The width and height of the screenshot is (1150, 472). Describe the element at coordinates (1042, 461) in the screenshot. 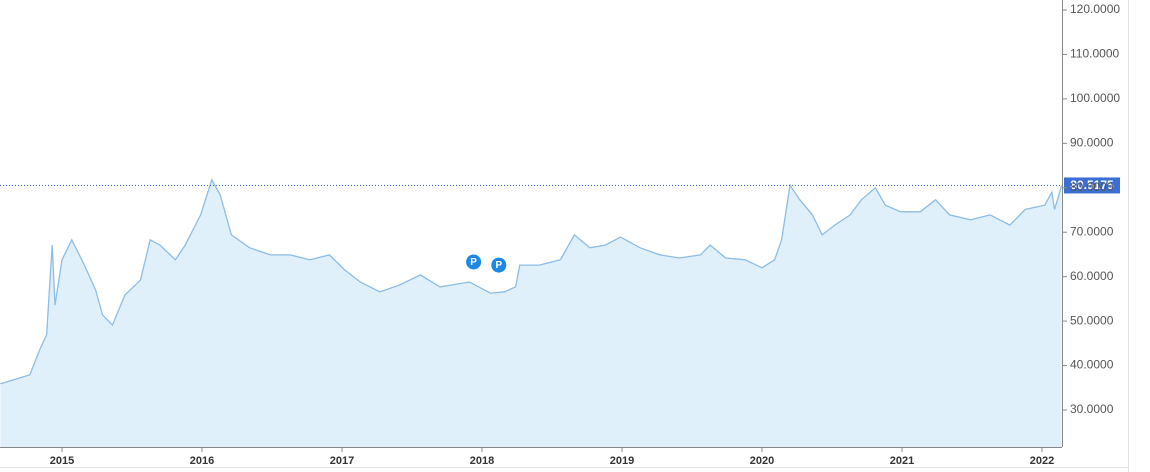

I see `x-tick-label: 2022` at that location.